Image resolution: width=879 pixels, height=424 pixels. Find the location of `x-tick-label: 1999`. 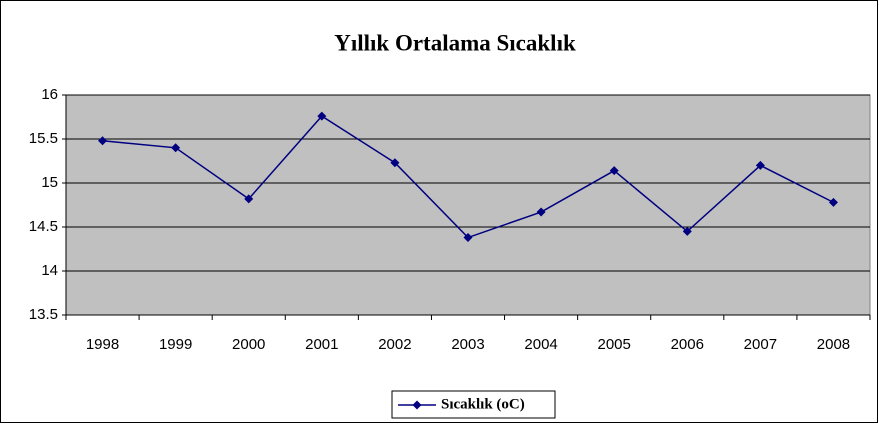

x-tick-label: 1999 is located at coordinates (175, 344).